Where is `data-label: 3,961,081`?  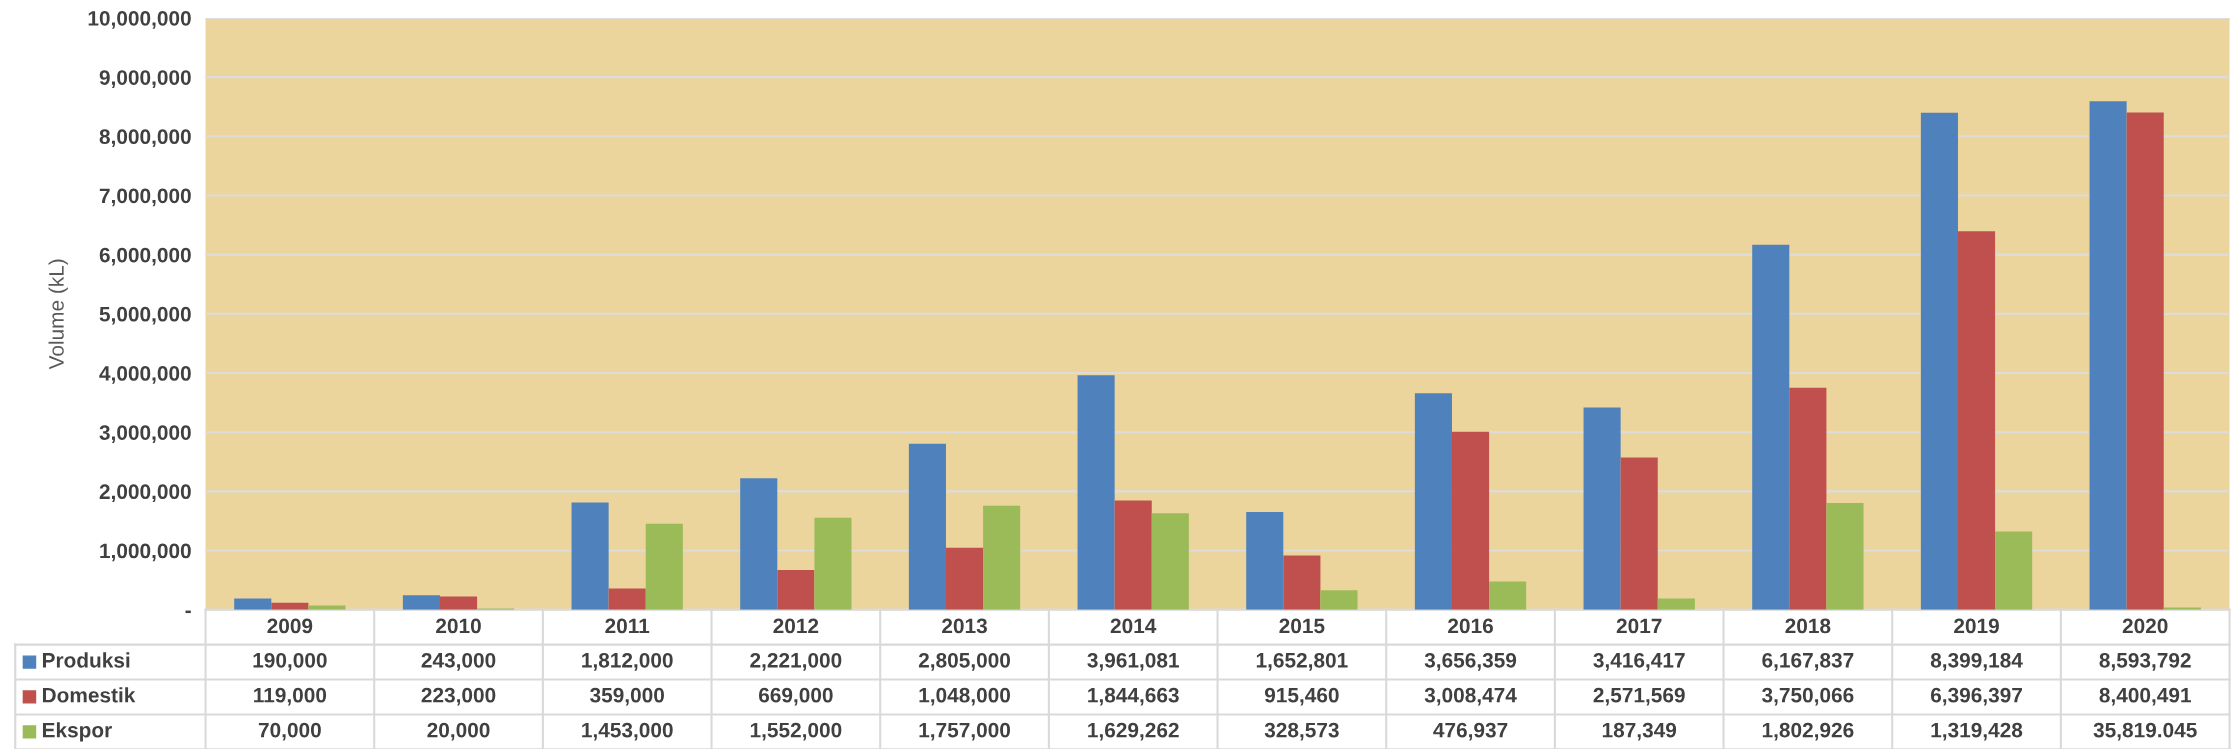 data-label: 3,961,081 is located at coordinates (1133, 661).